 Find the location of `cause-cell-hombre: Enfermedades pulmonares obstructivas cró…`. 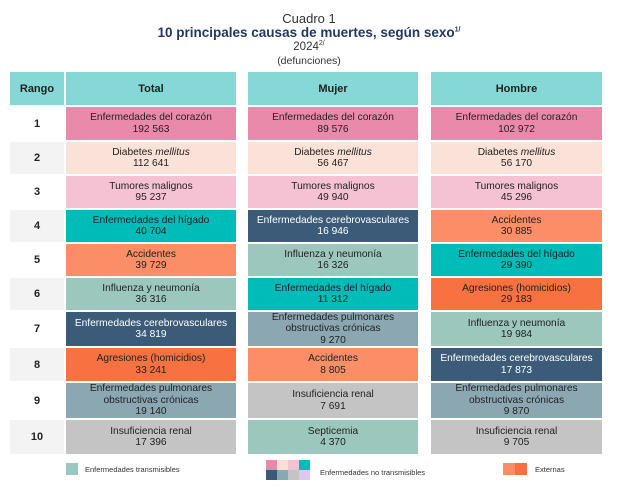

cause-cell-hombre: Enfermedades pulmonares obstructivas cró… is located at coordinates (516, 400).